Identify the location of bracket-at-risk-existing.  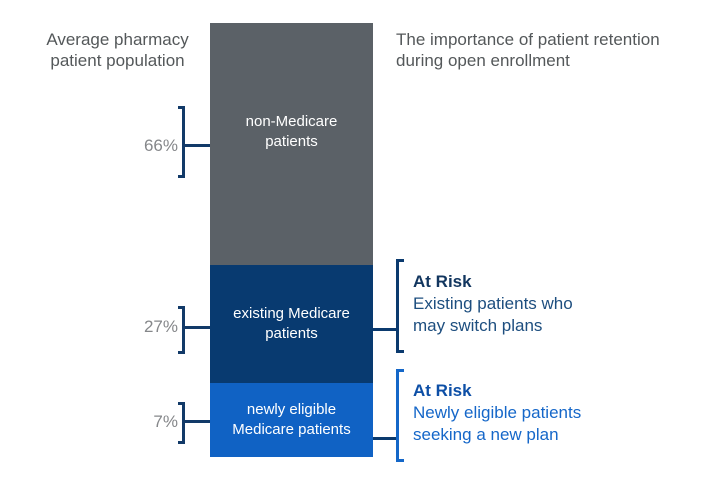
(400, 306).